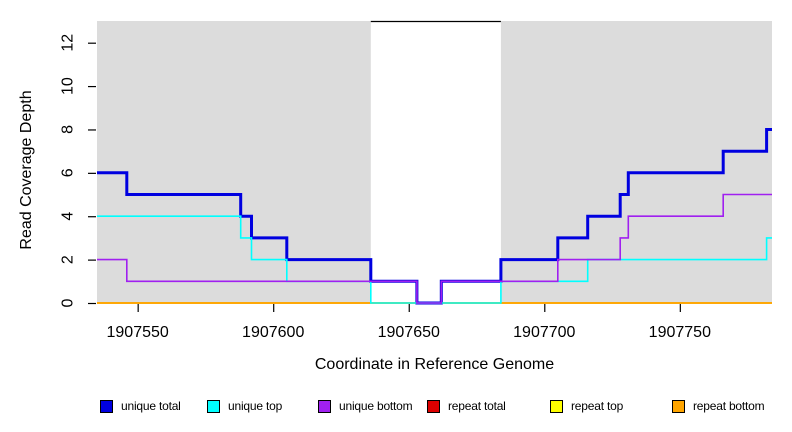  I want to click on legend-item-unique-bottom: unique bottom, so click(365, 406).